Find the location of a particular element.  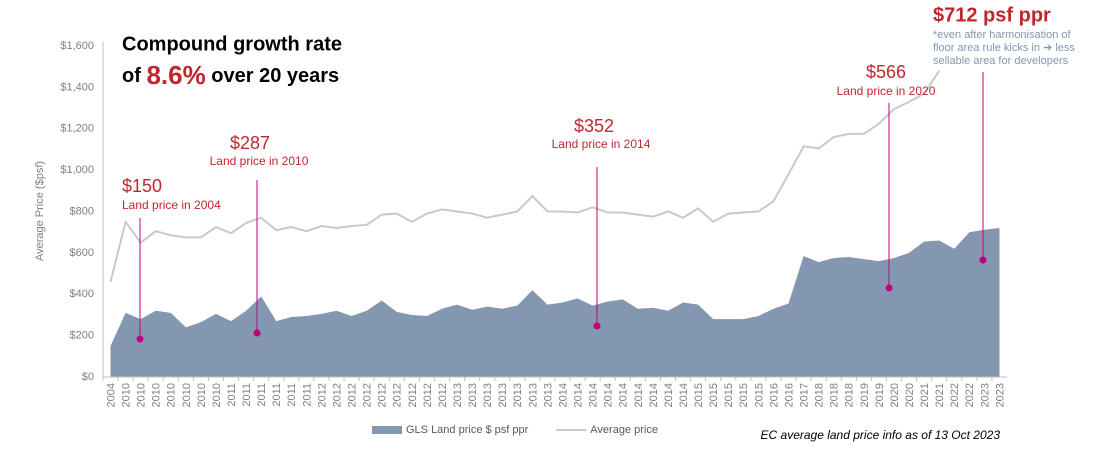

y-tick-label: $1,200 is located at coordinates (77, 129).